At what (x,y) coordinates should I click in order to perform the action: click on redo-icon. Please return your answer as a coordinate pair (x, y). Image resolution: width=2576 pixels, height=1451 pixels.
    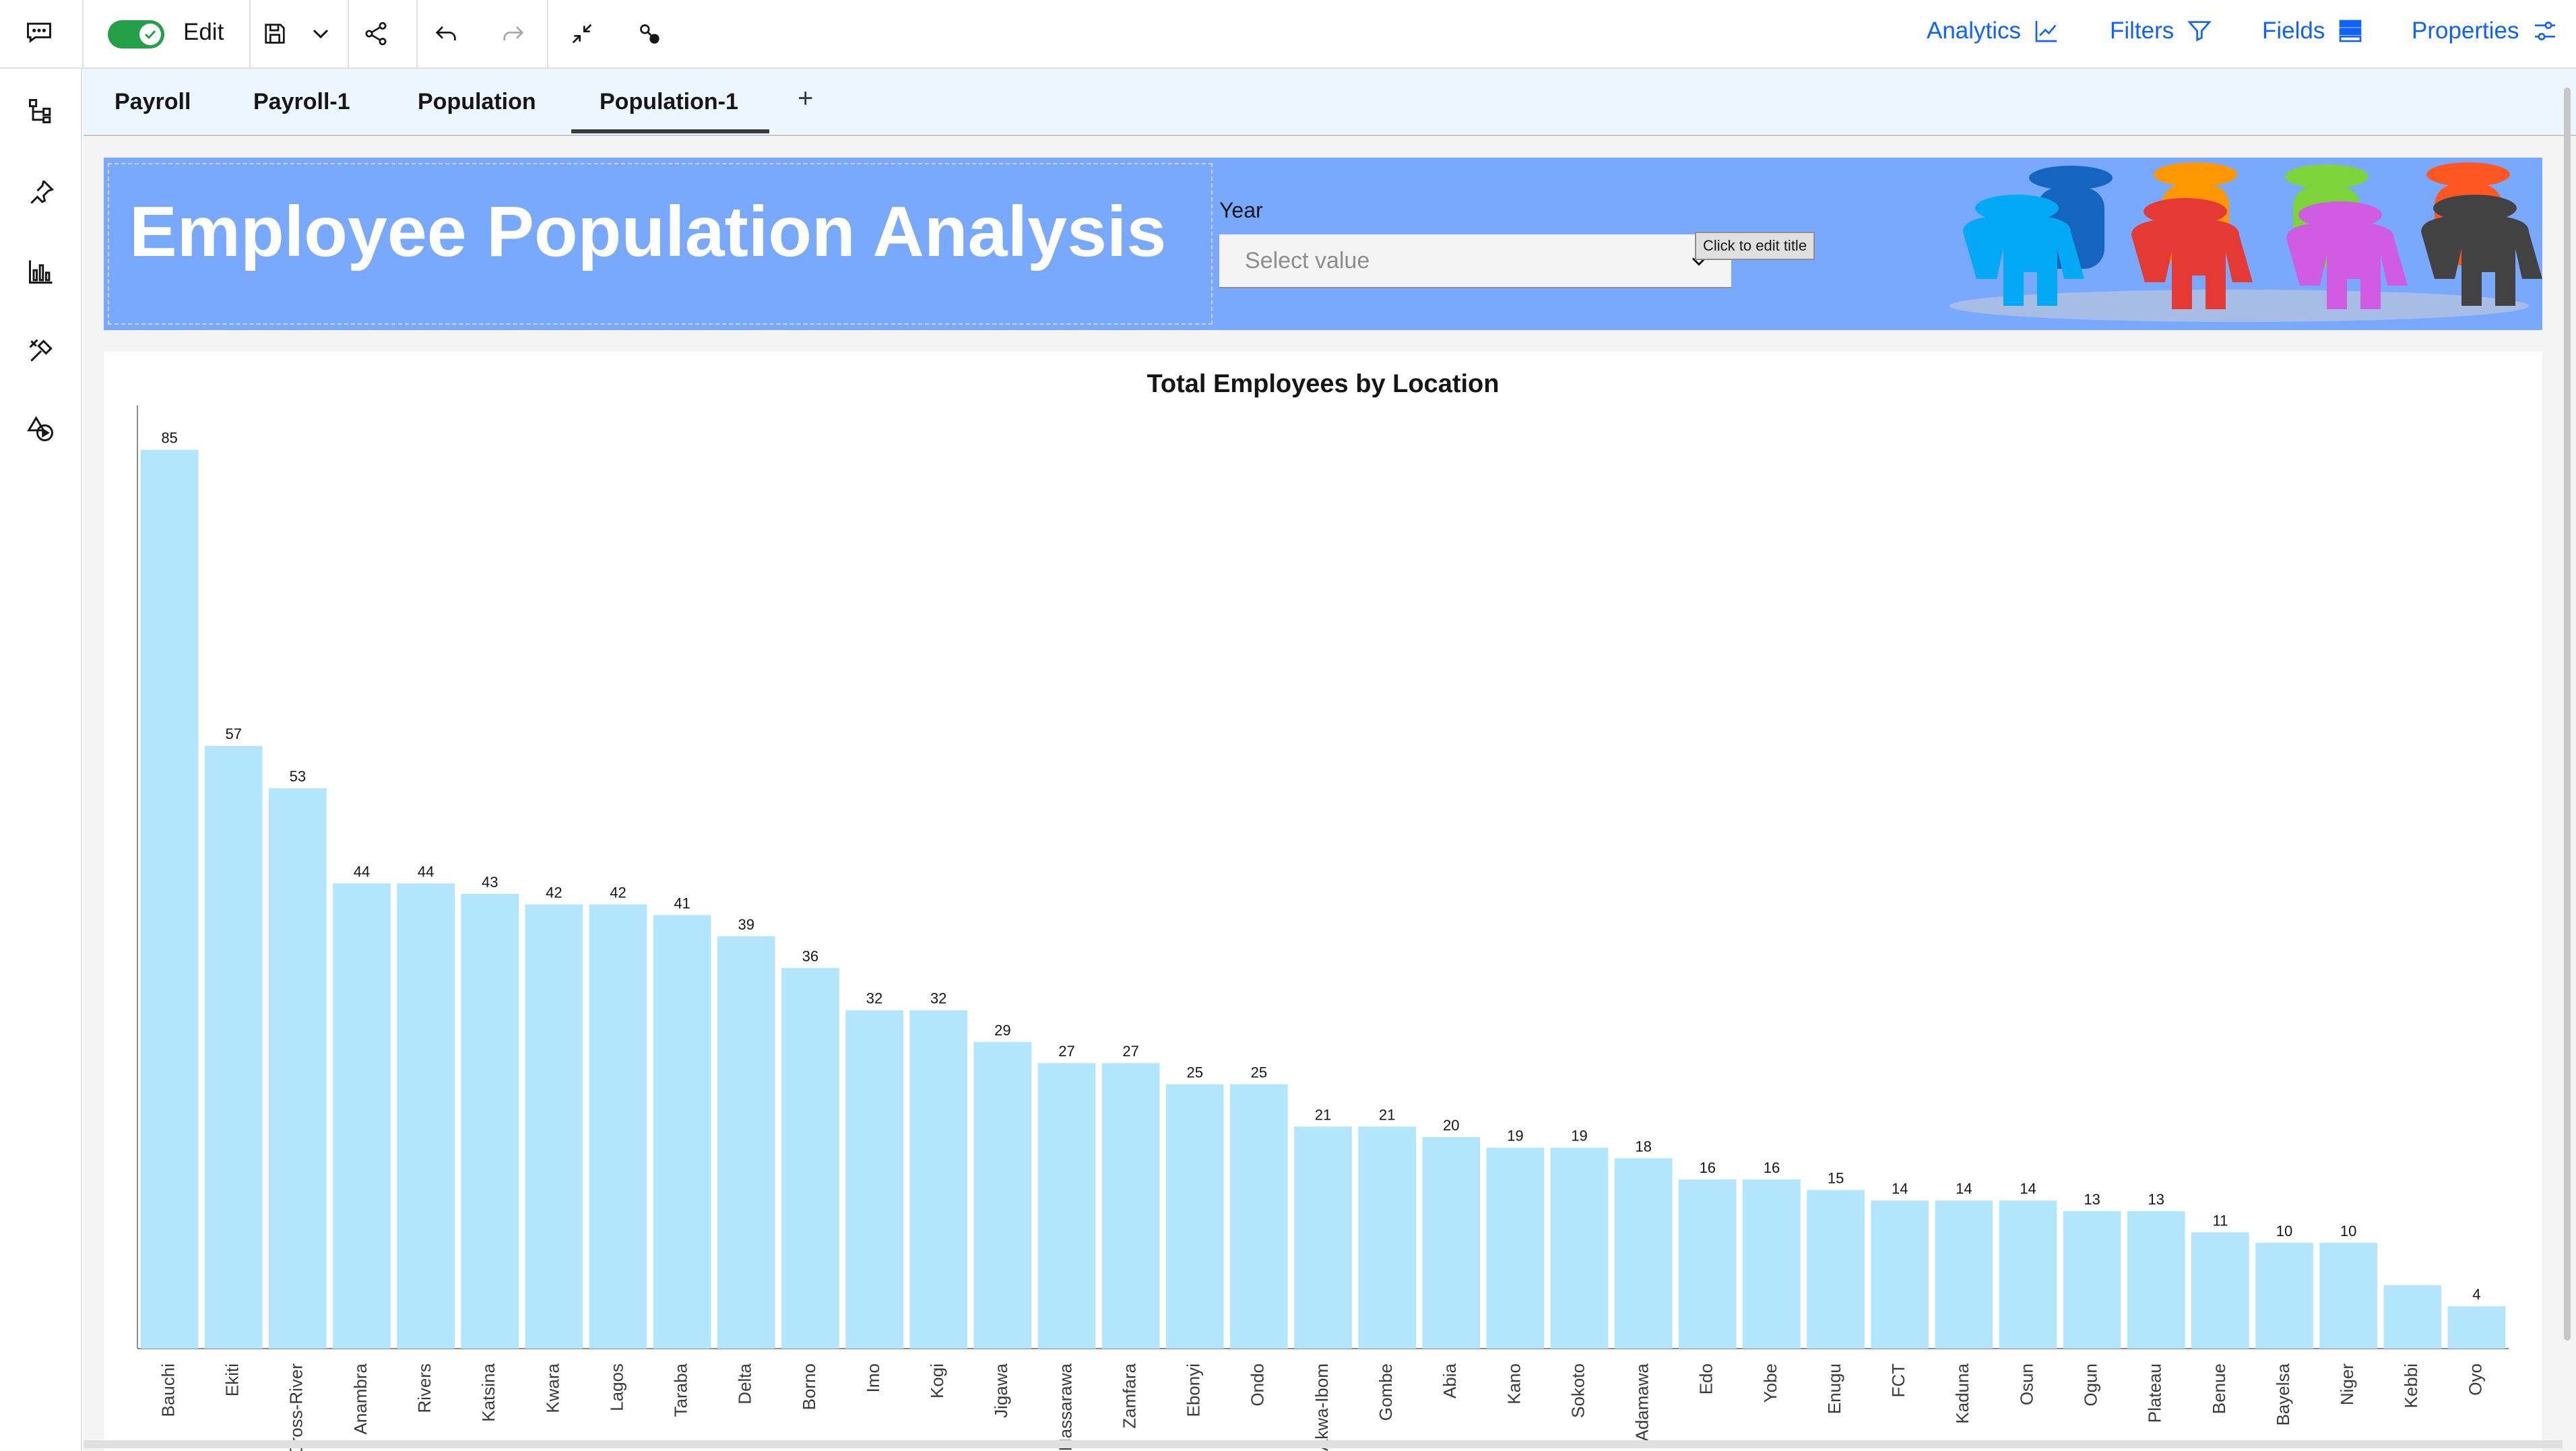
    Looking at the image, I should click on (513, 33).